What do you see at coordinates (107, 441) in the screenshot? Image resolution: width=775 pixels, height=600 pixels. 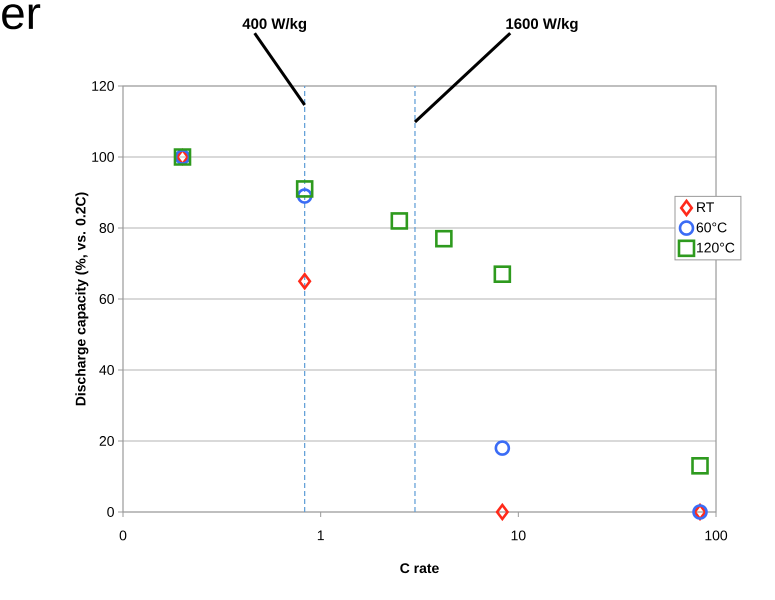 I see `y-tick-label: 20` at bounding box center [107, 441].